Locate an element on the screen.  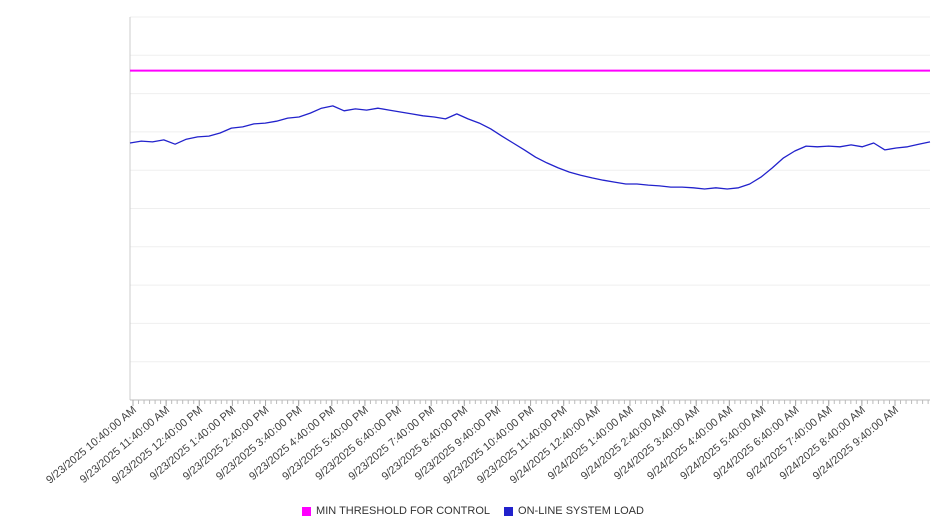
legend-item-online-system-load: ON-LINE SYSTEM LOAD is located at coordinates (574, 511).